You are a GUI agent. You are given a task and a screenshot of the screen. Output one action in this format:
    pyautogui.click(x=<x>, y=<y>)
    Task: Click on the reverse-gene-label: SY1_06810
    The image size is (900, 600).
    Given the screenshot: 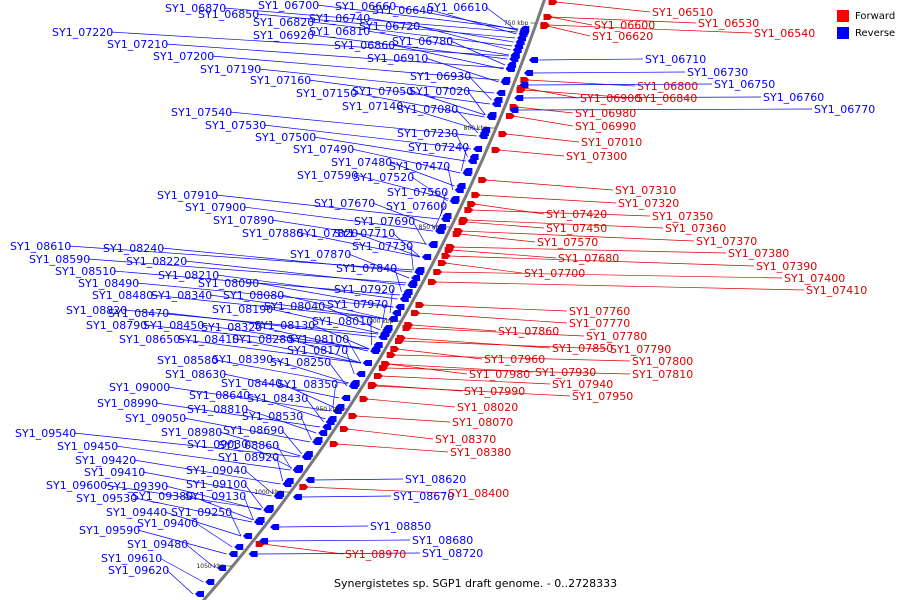 What is the action you would take?
    pyautogui.click(x=339, y=31)
    